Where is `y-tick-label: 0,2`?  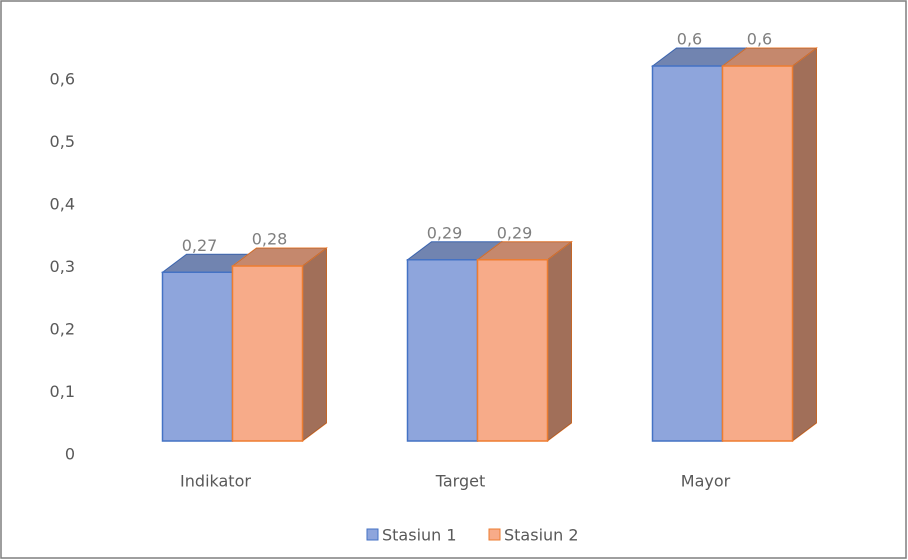 y-tick-label: 0,2 is located at coordinates (62, 329).